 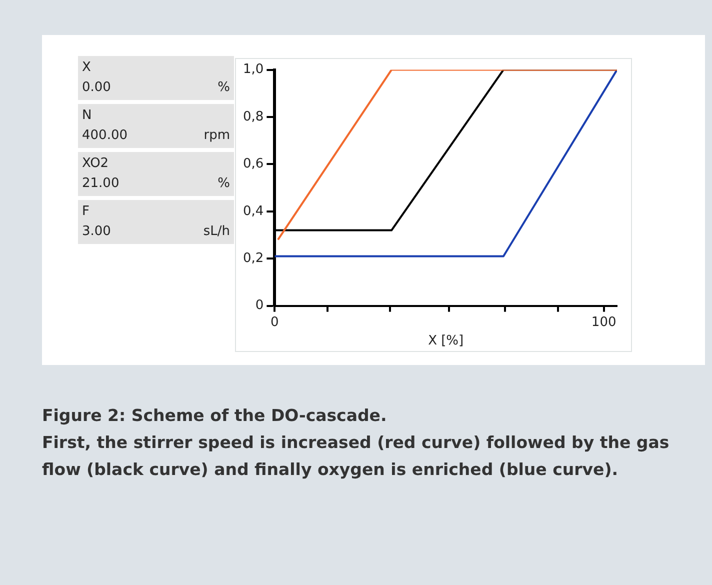 I want to click on text: First, the stirrer speed is increased (red curve) followed by the gas flow (black curve) and finally oxygen is enriched (blue curve)., so click(x=356, y=456).